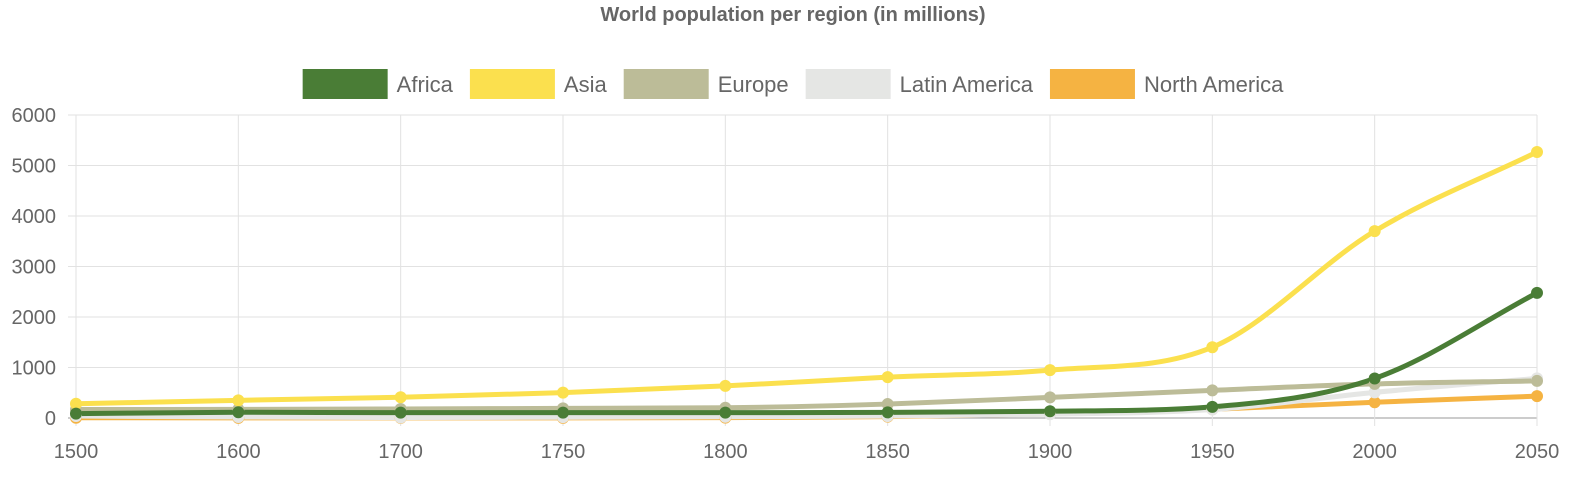 The image size is (1586, 486). What do you see at coordinates (967, 84) in the screenshot?
I see `legend-label-latin-america: Latin America` at bounding box center [967, 84].